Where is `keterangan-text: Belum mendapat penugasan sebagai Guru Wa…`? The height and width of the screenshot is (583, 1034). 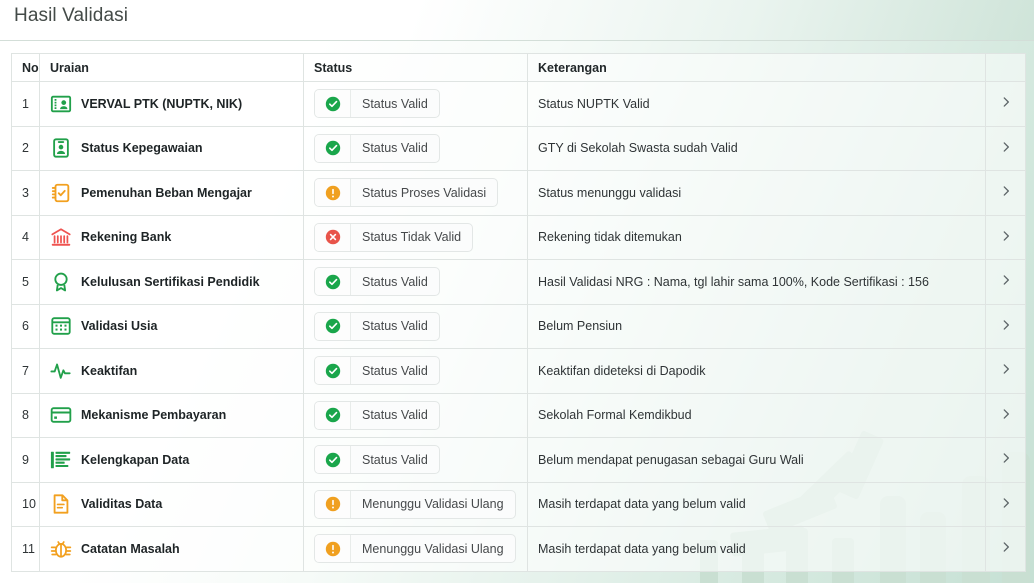 keterangan-text: Belum mendapat penugasan sebagai Guru Wa… is located at coordinates (671, 459).